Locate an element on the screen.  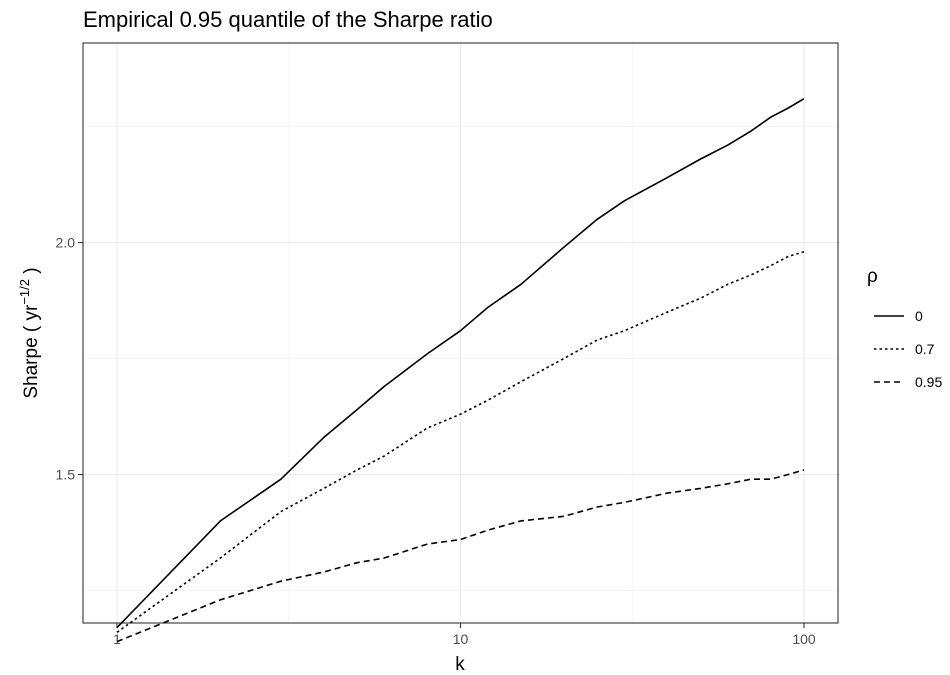
legend-label: 0.7 is located at coordinates (925, 349).